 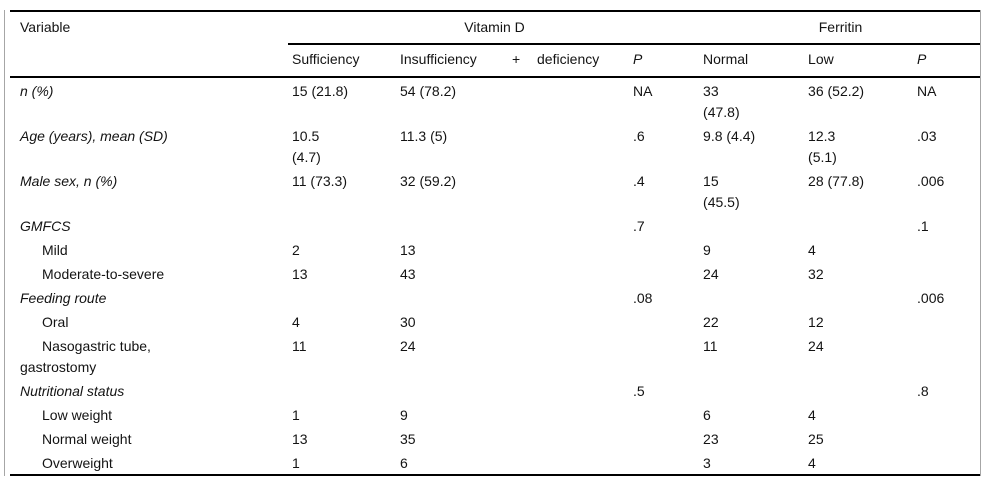 What do you see at coordinates (816, 439) in the screenshot?
I see `data-cell: 25` at bounding box center [816, 439].